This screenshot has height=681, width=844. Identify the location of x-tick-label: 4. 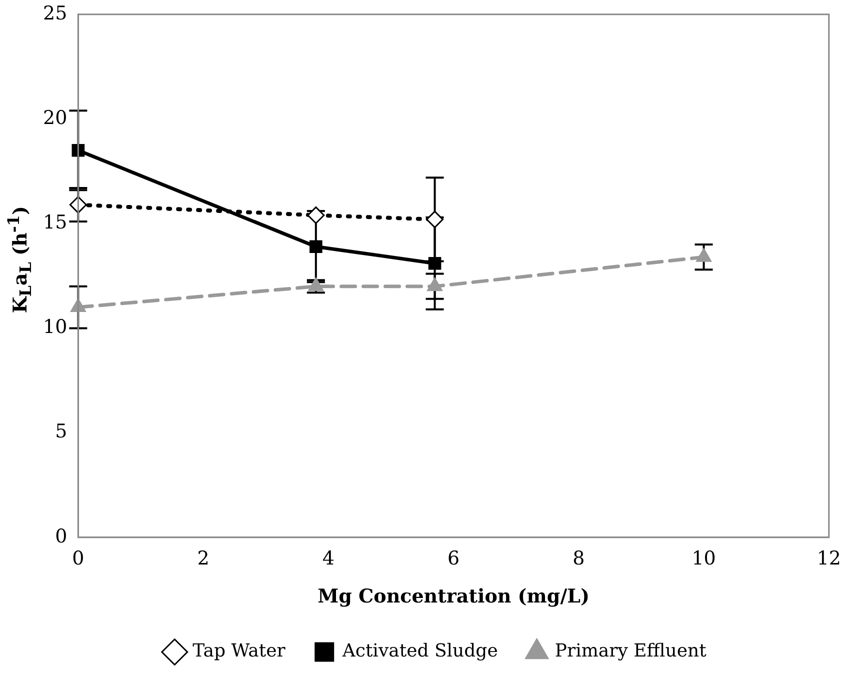
(328, 559).